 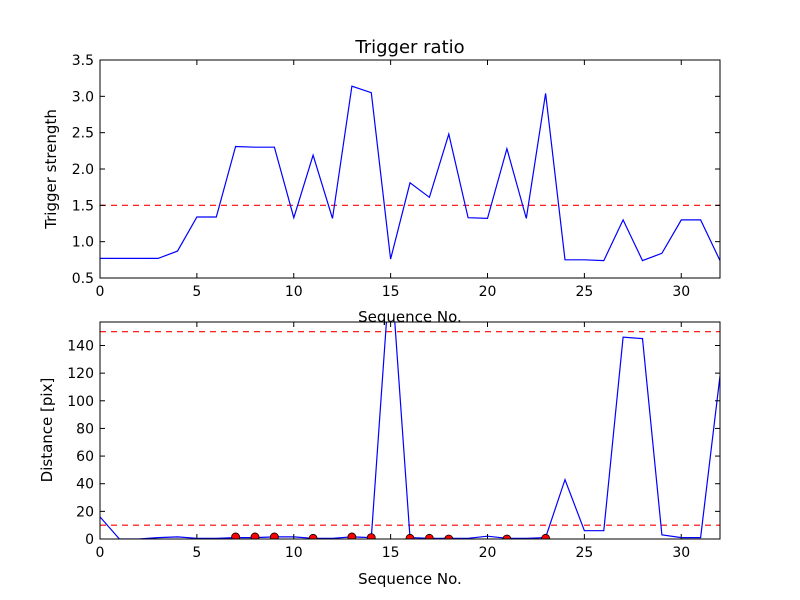 What do you see at coordinates (83, 170) in the screenshot?
I see `y-tick-label: 2.0` at bounding box center [83, 170].